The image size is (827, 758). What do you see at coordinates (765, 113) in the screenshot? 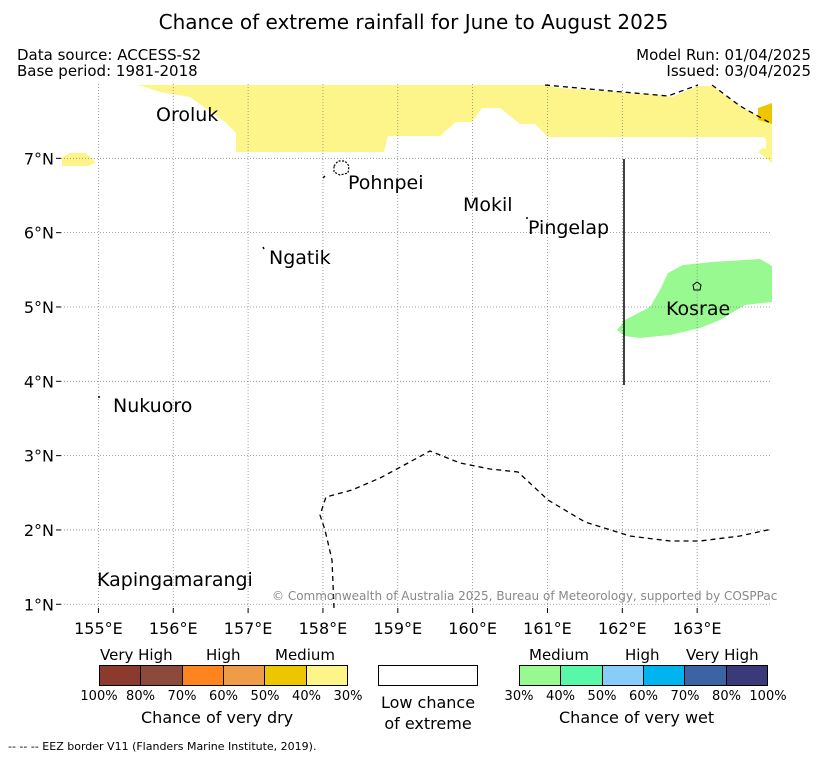
I see `dry-high-region` at bounding box center [765, 113].